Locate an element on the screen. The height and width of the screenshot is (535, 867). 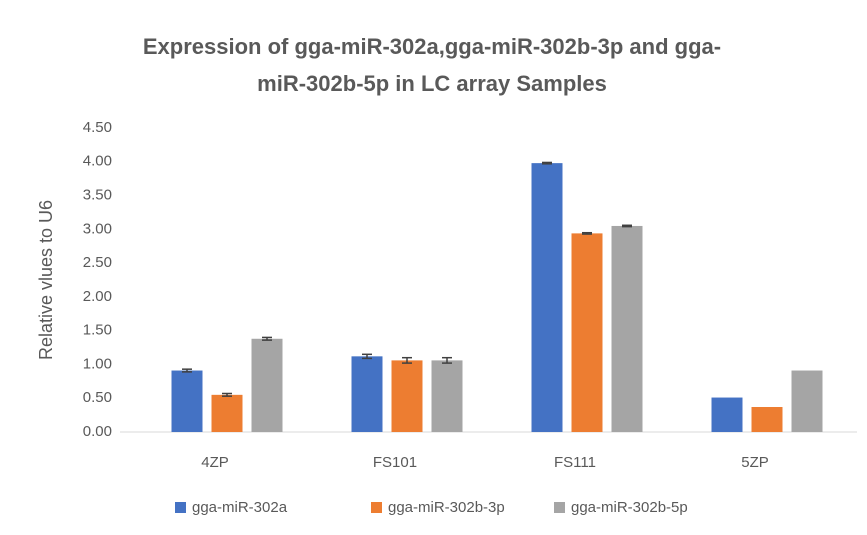
legend-label: gga-miR-302a is located at coordinates (240, 507).